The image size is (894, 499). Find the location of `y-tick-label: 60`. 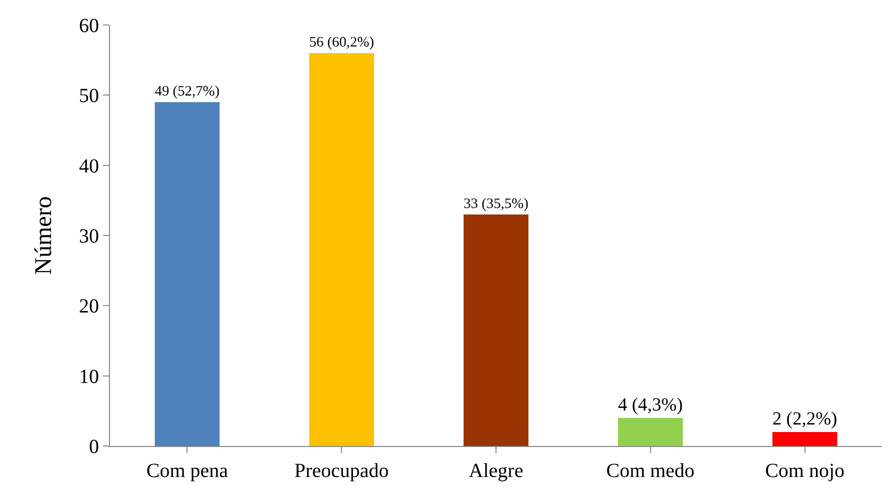

y-tick-label: 60 is located at coordinates (89, 26).